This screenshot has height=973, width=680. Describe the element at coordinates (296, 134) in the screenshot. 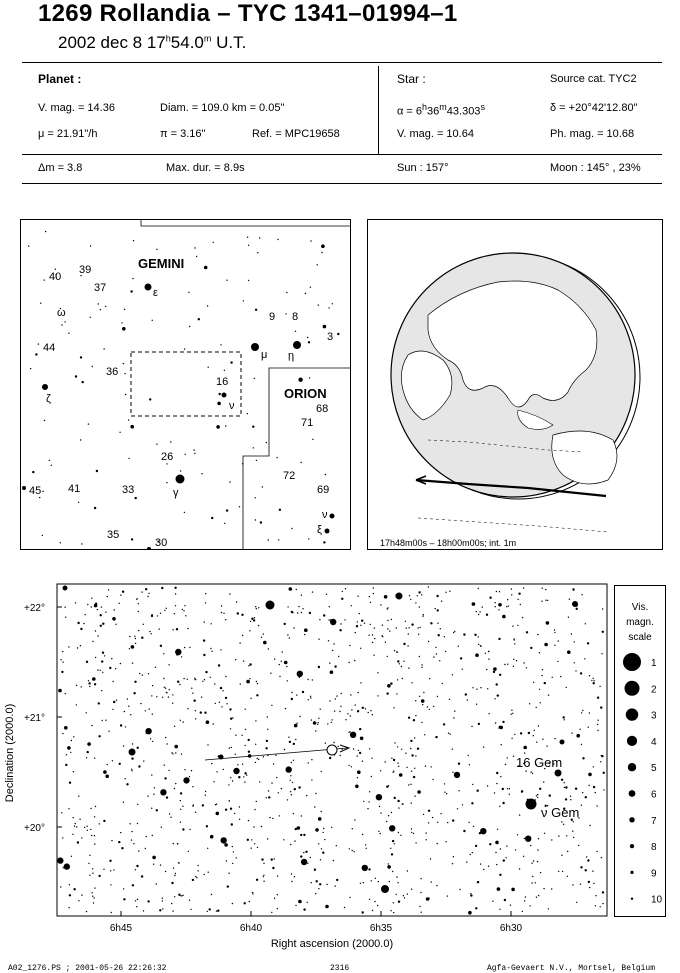

I see `planet-reference: Ref. = MPC19658` at that location.